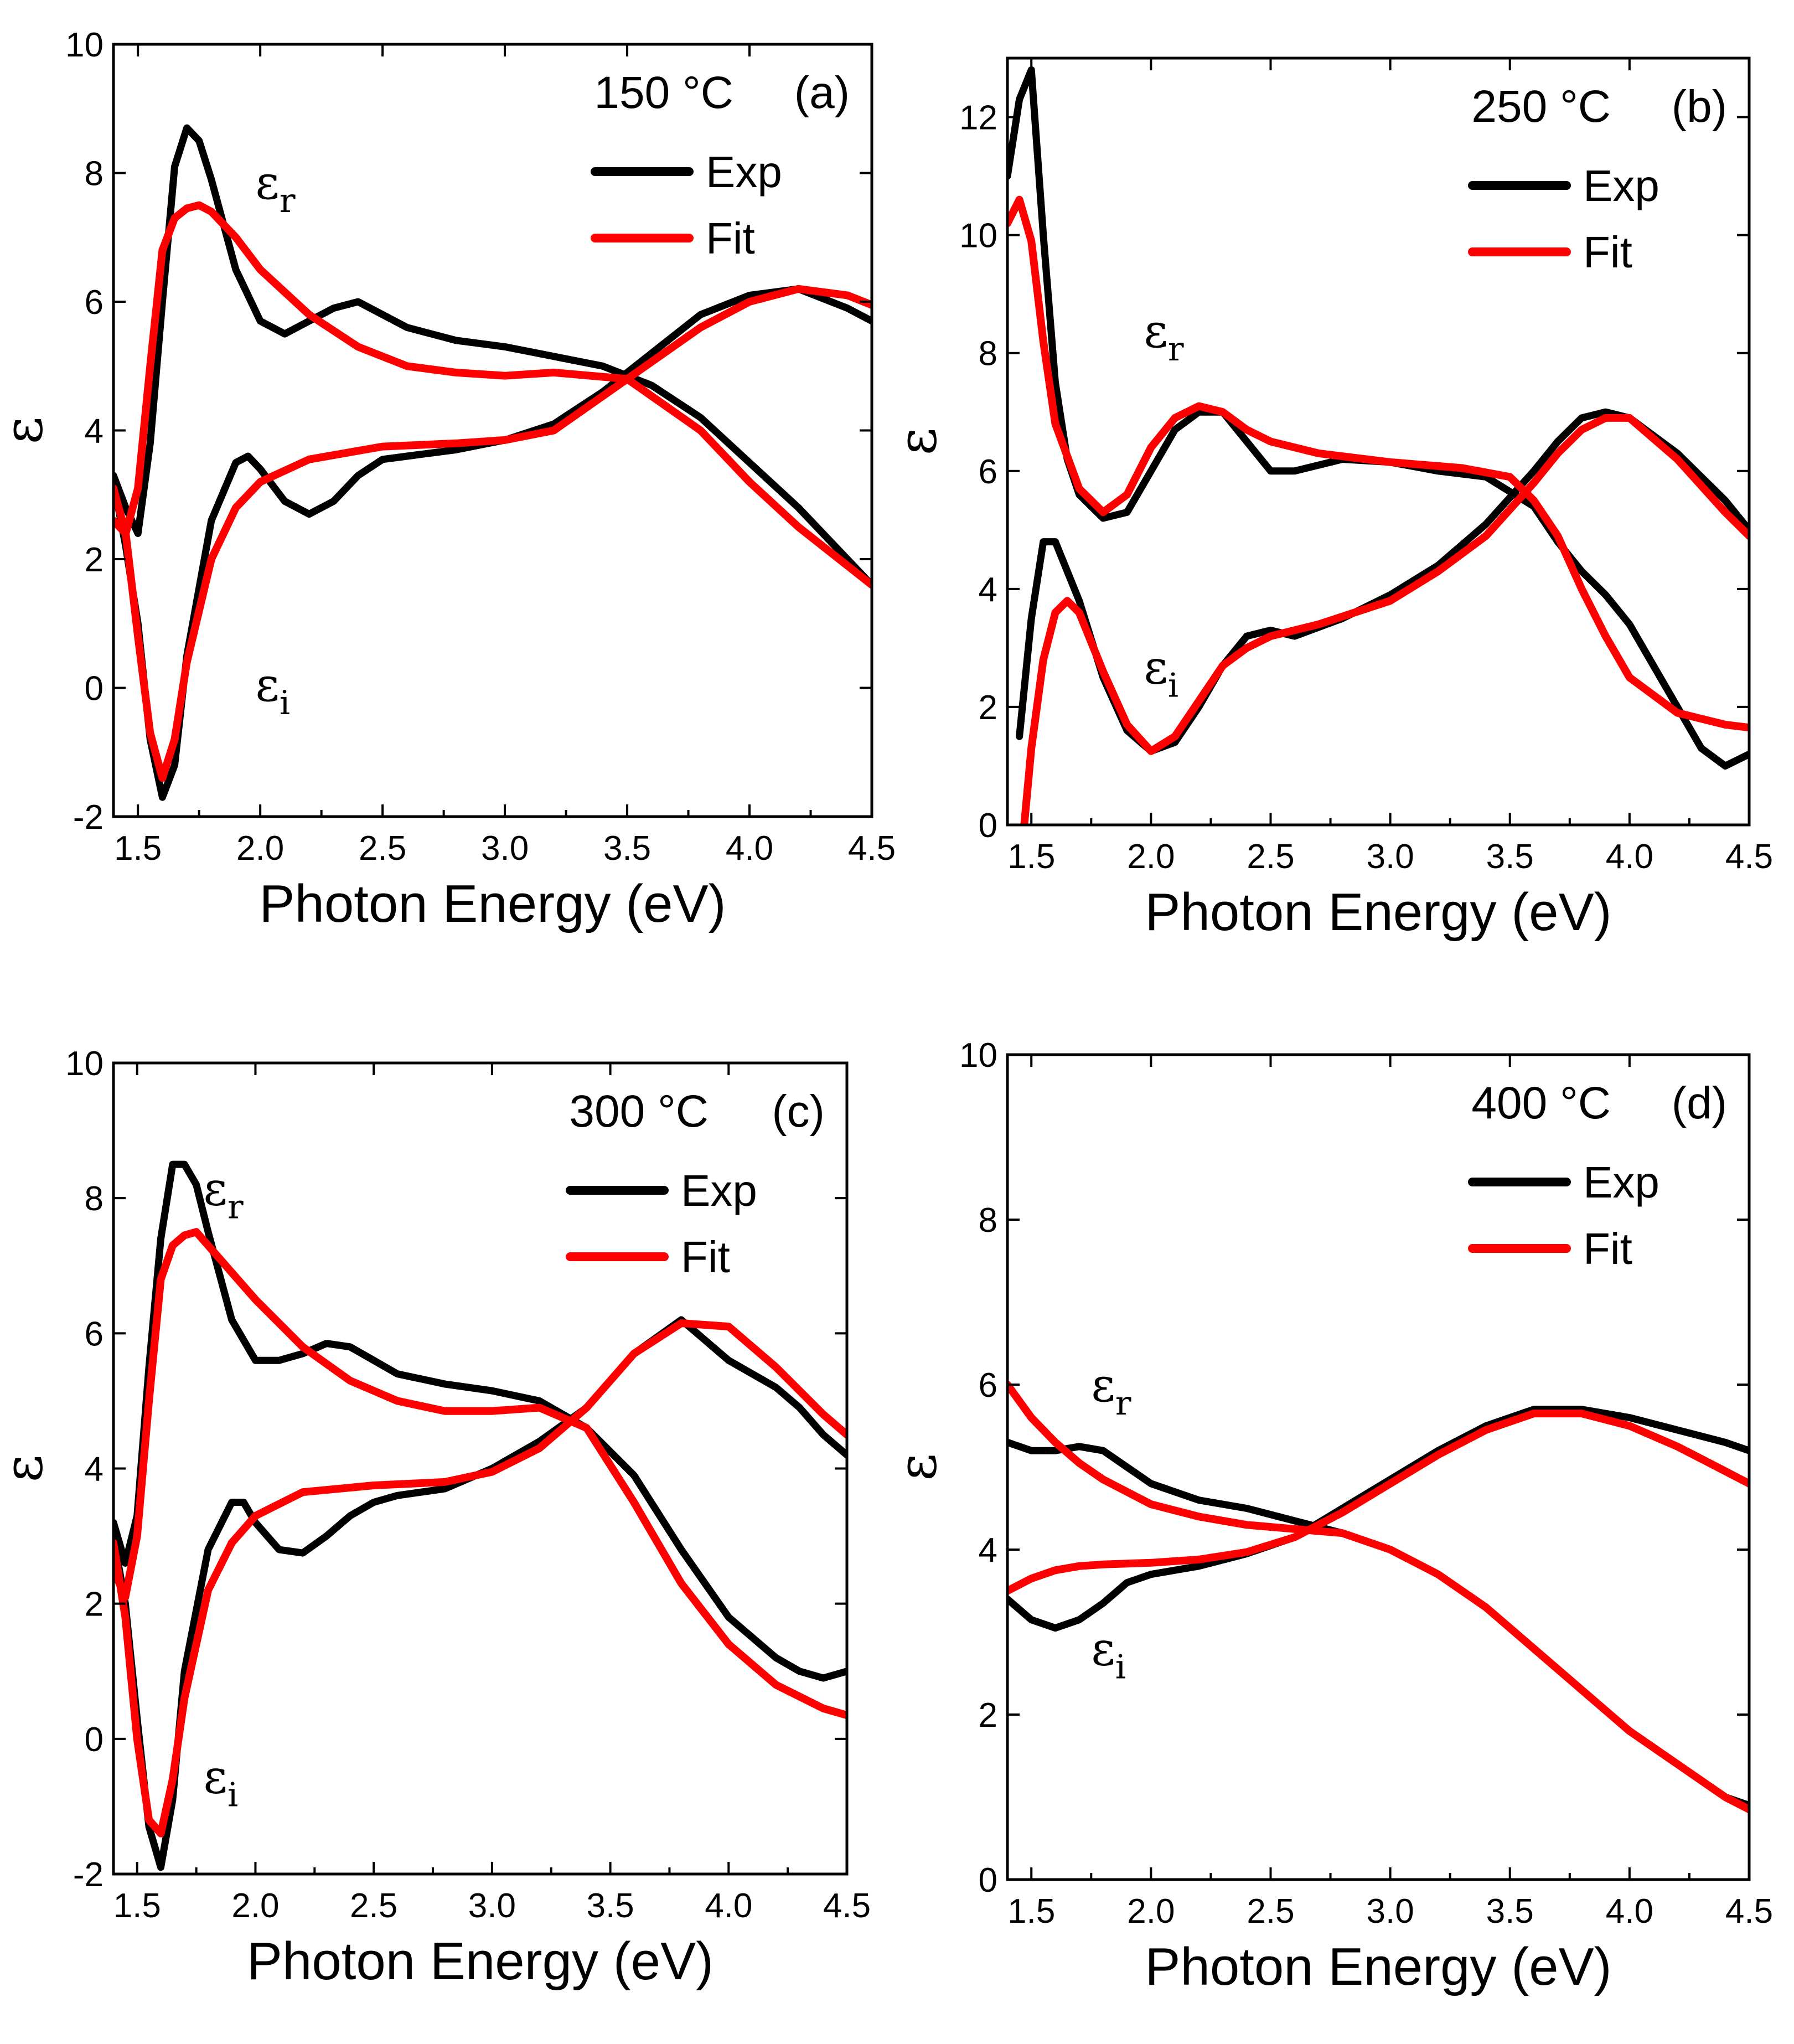 The image size is (1794, 2044). I want to click on panel-letter: (b), so click(1699, 106).